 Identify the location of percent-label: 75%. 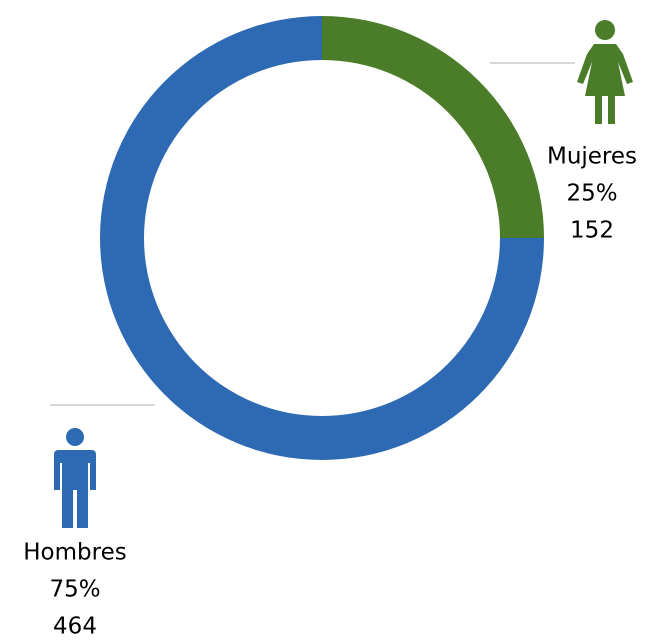
(74, 590).